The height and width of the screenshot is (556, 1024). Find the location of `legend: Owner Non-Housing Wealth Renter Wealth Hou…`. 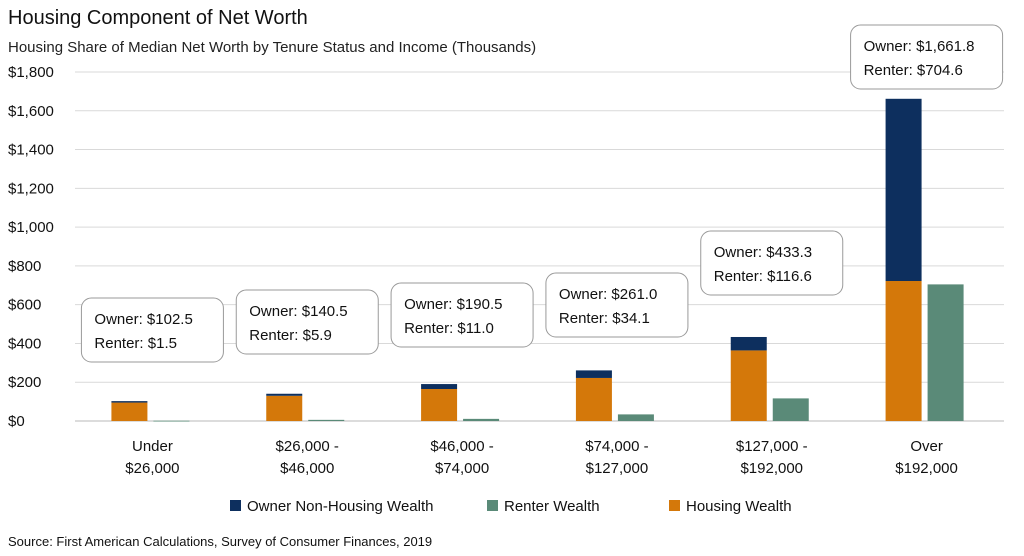

legend: Owner Non-Housing Wealth Renter Wealth Hou… is located at coordinates (511, 506).